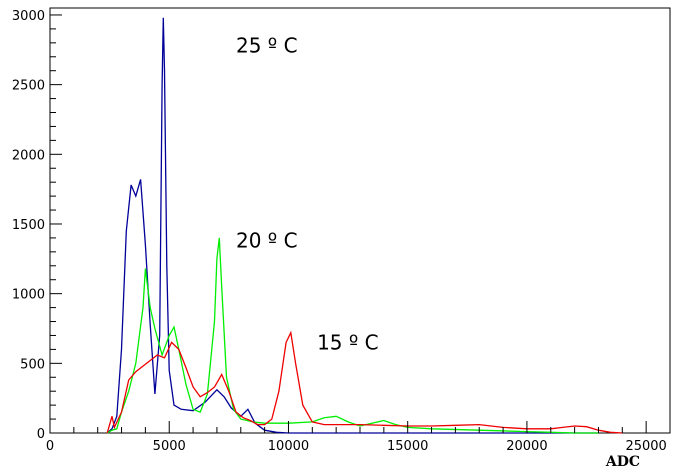 This screenshot has width=686, height=472. What do you see at coordinates (41, 434) in the screenshot?
I see `y-tick-label: 0` at bounding box center [41, 434].